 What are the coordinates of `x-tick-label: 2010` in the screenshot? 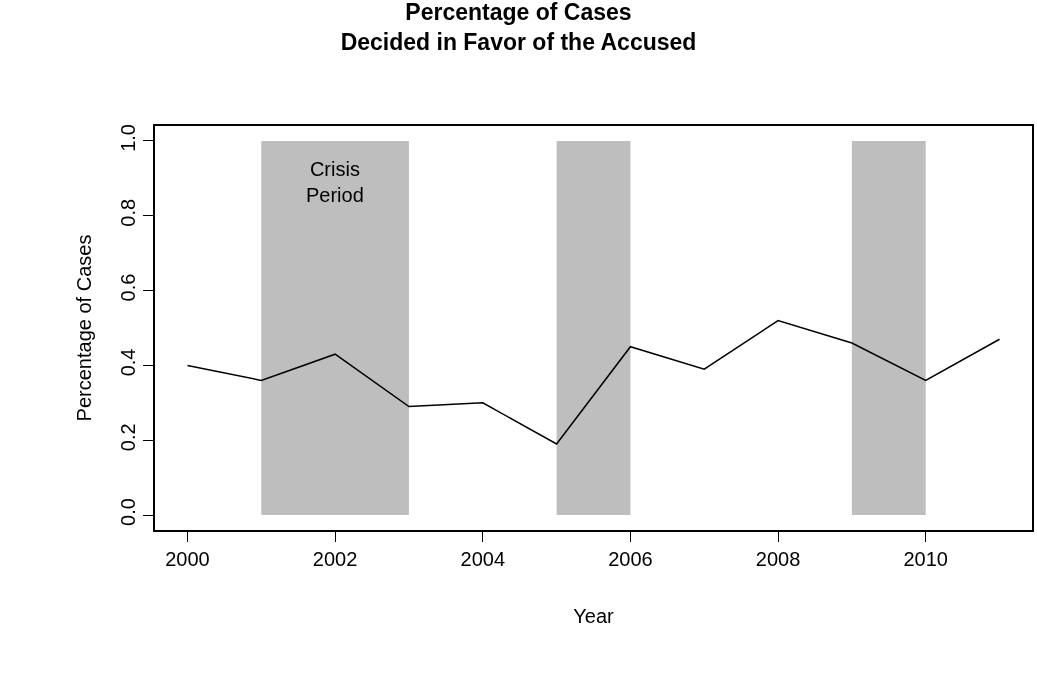 It's located at (925, 558).